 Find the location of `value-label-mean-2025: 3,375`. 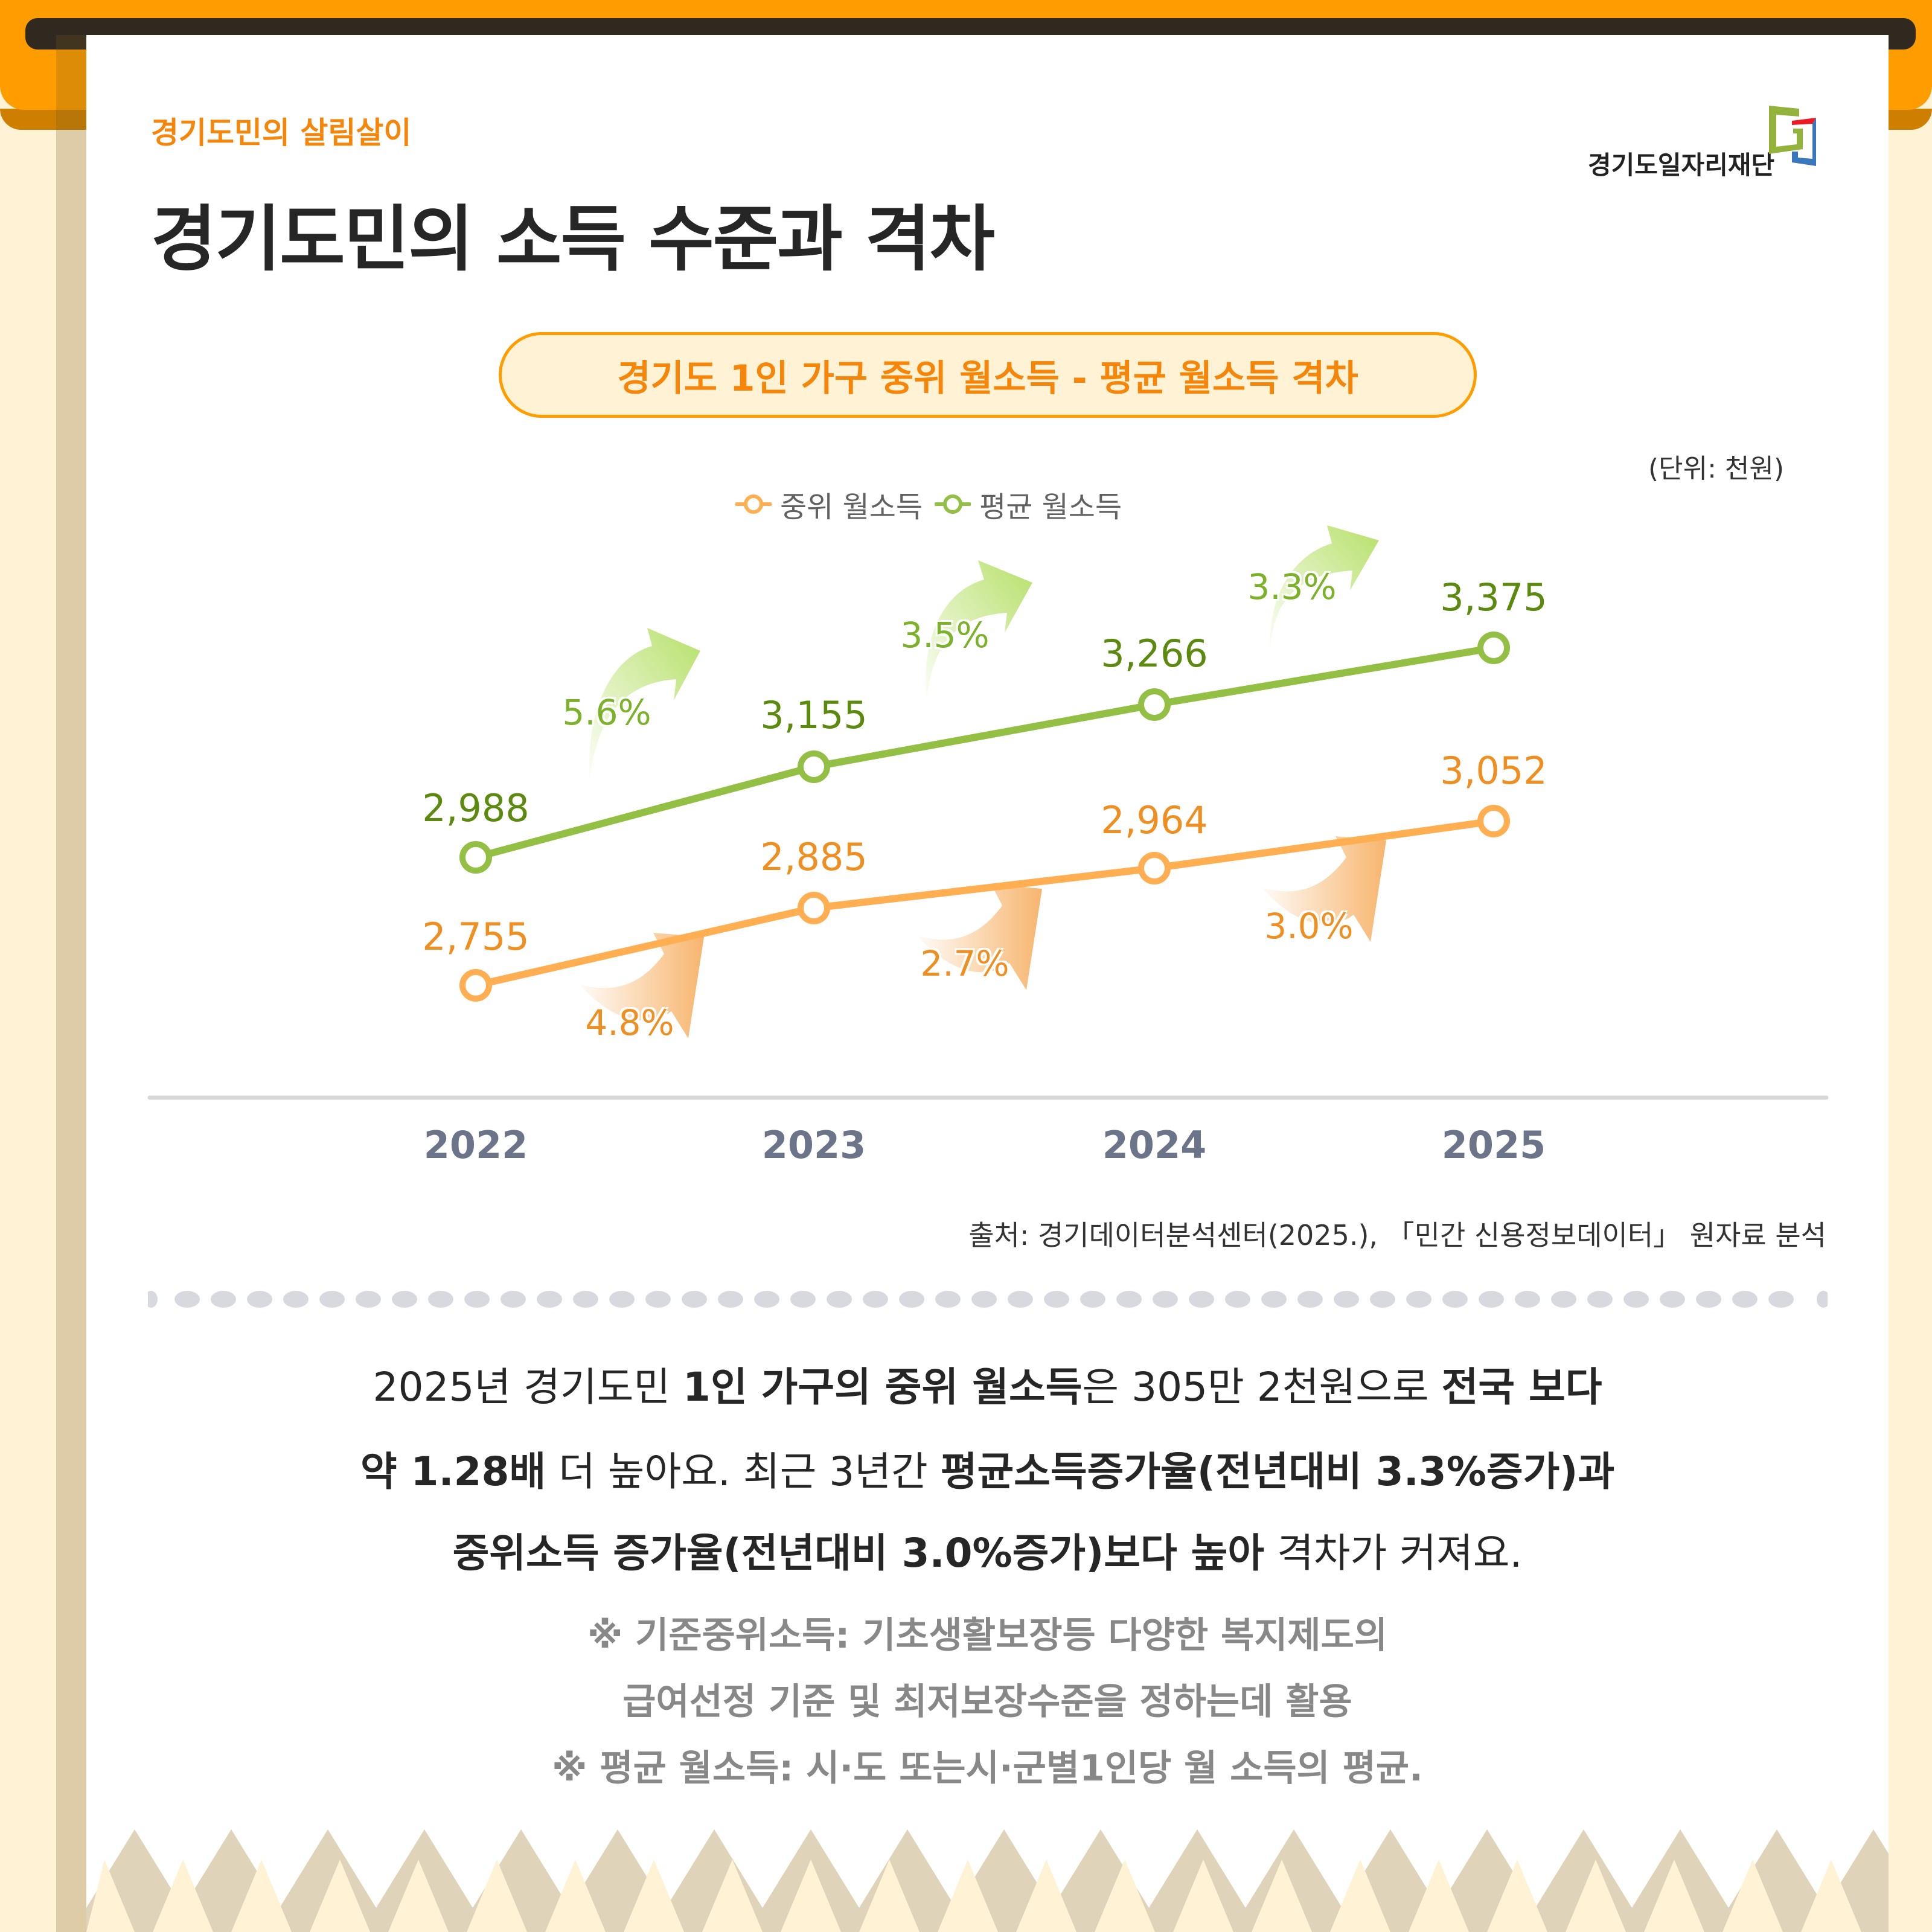

value-label-mean-2025: 3,375 is located at coordinates (1493, 597).